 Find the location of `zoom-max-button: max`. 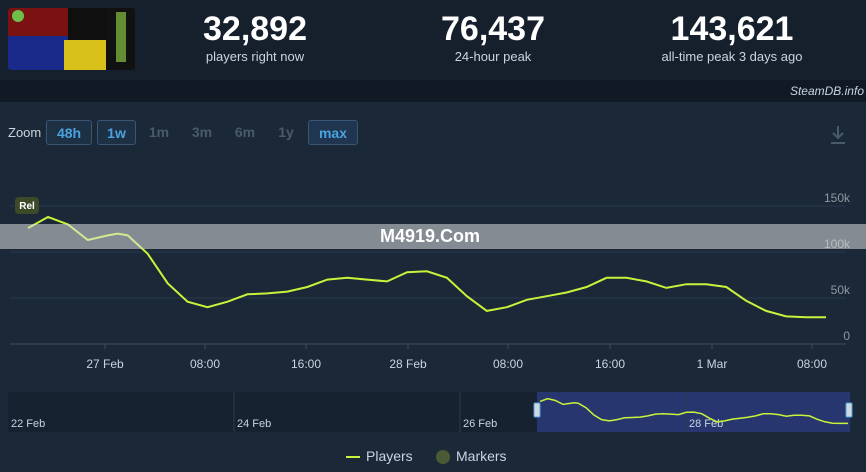

zoom-max-button: max is located at coordinates (333, 132).